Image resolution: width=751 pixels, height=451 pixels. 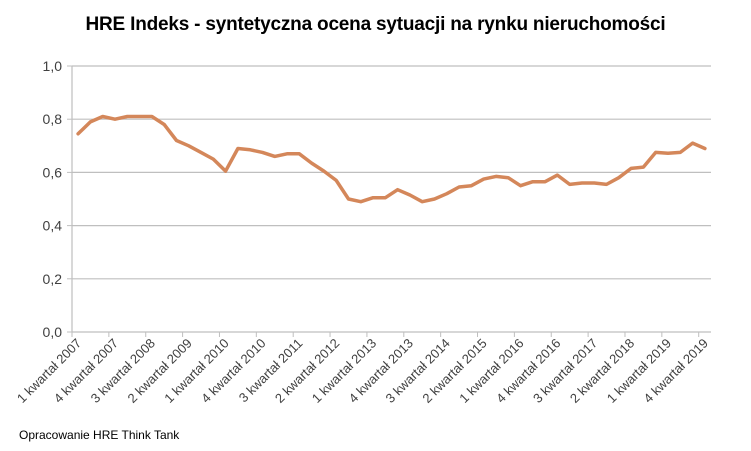 What do you see at coordinates (602, 371) in the screenshot?
I see `x-tick-label: 2 kwartał 2018` at bounding box center [602, 371].